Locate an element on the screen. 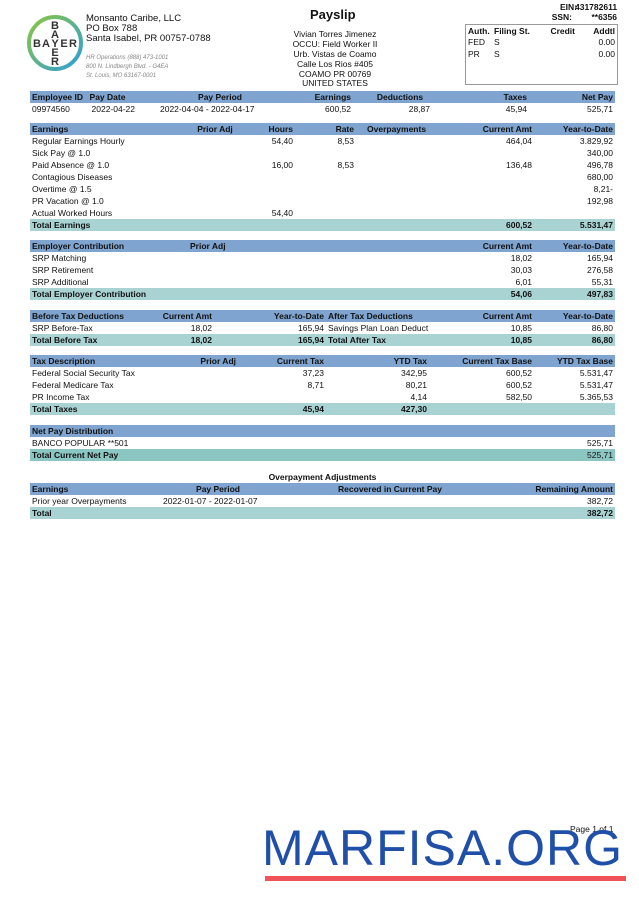  taxes-column-header: YTD Tax is located at coordinates (410, 361).